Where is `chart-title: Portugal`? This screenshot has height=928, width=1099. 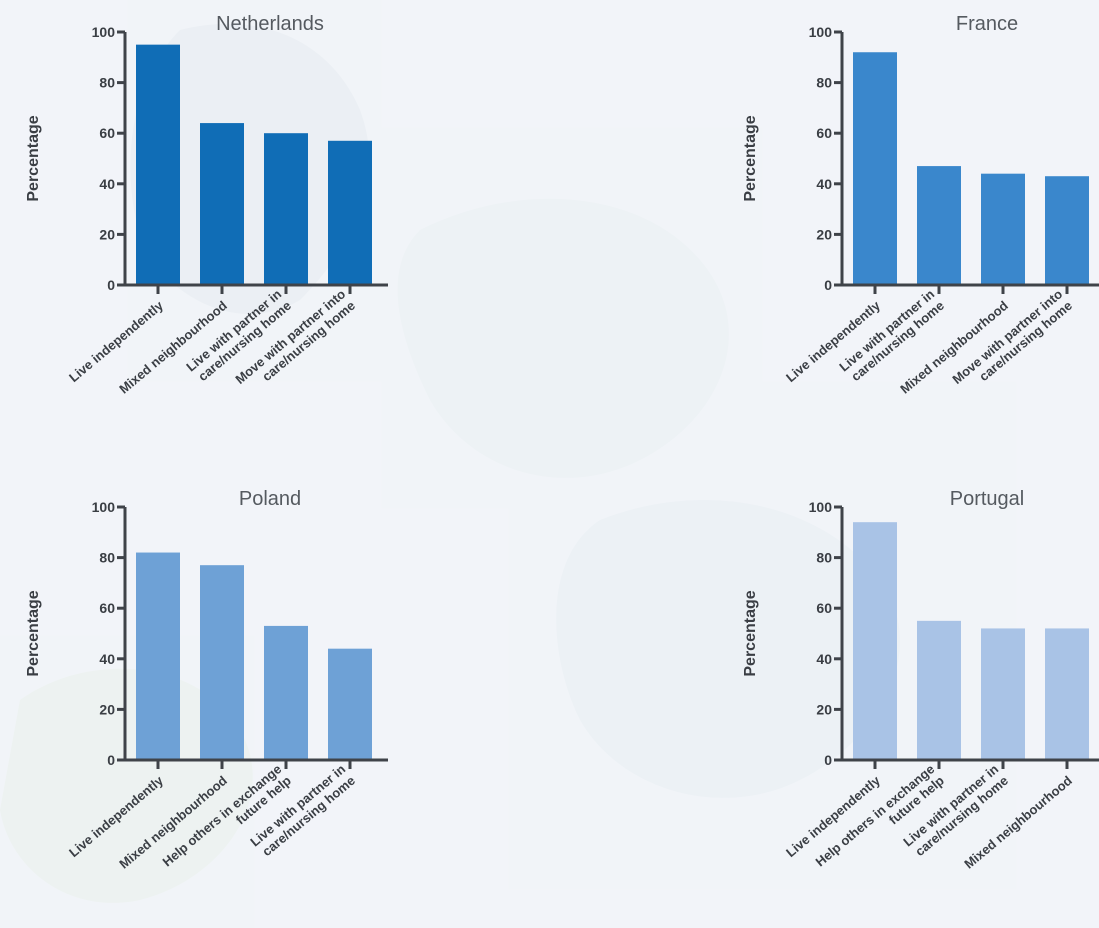 chart-title: Portugal is located at coordinates (987, 499).